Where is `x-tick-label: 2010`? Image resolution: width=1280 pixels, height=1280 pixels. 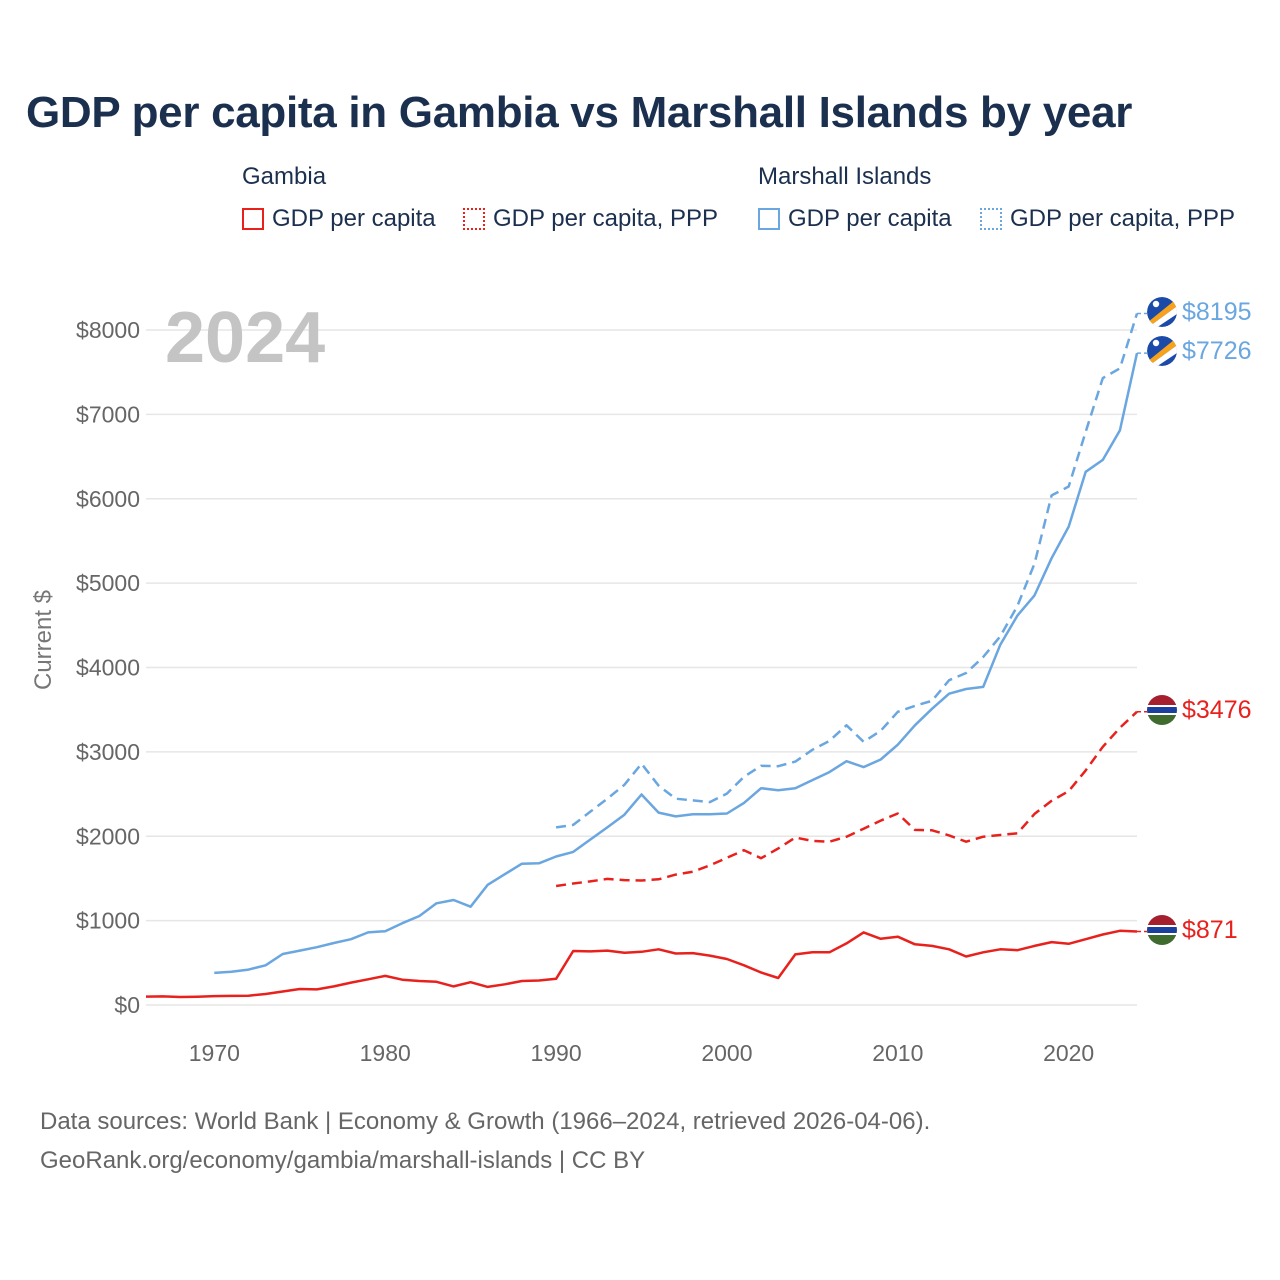 x-tick-label: 2010 is located at coordinates (897, 1053).